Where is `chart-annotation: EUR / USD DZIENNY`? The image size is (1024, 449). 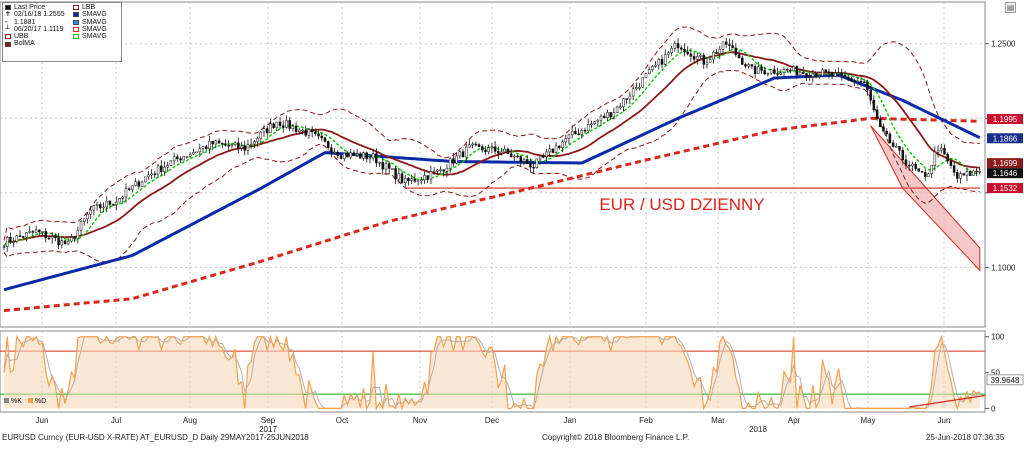
chart-annotation: EUR / USD DZIENNY is located at coordinates (681, 204).